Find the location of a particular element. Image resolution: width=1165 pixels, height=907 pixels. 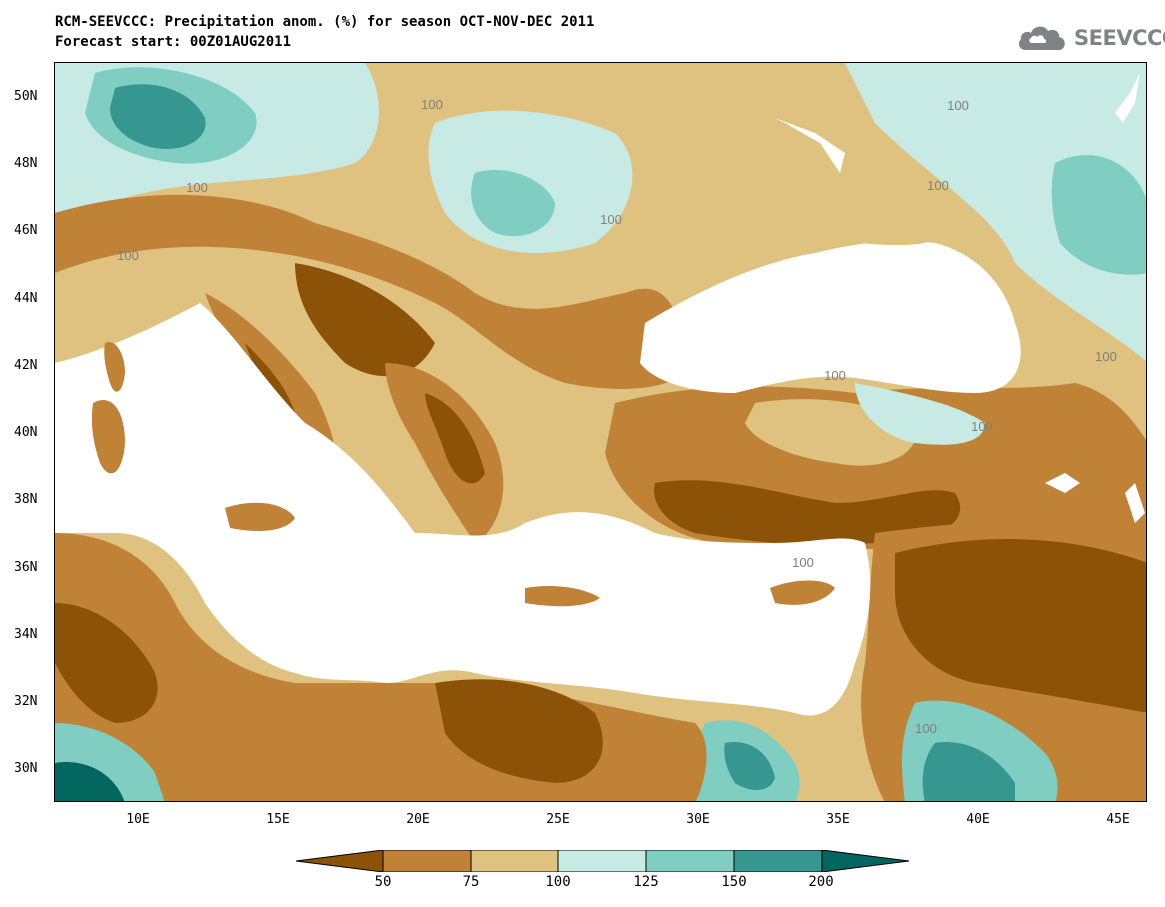

lat-label: 50N is located at coordinates (26, 96).